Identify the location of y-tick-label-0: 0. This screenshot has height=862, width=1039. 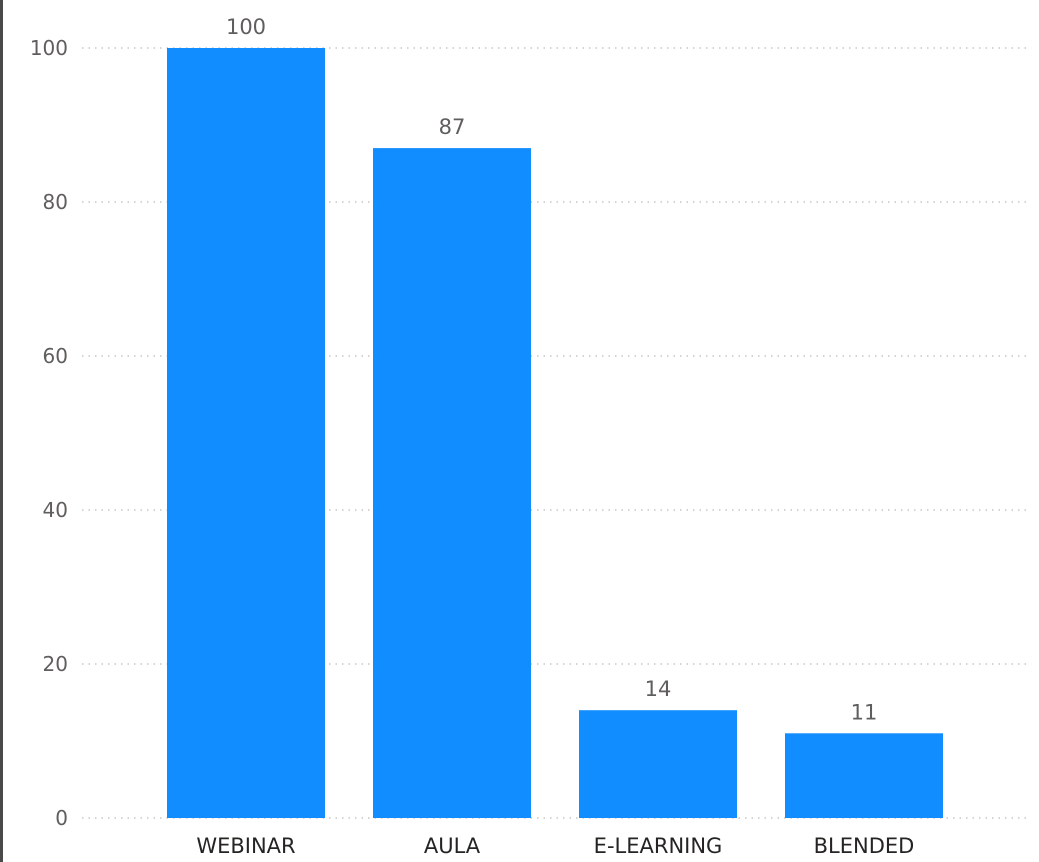
(61, 818).